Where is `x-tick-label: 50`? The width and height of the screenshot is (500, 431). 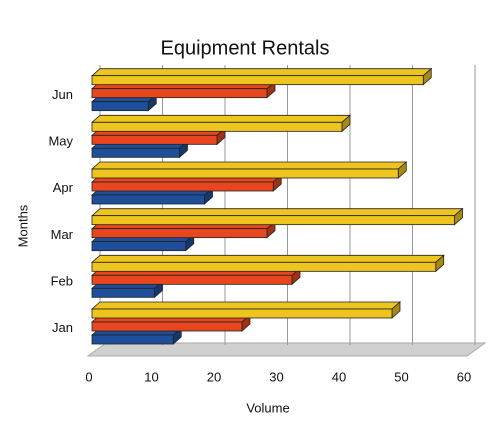 x-tick-label: 50 is located at coordinates (401, 376).